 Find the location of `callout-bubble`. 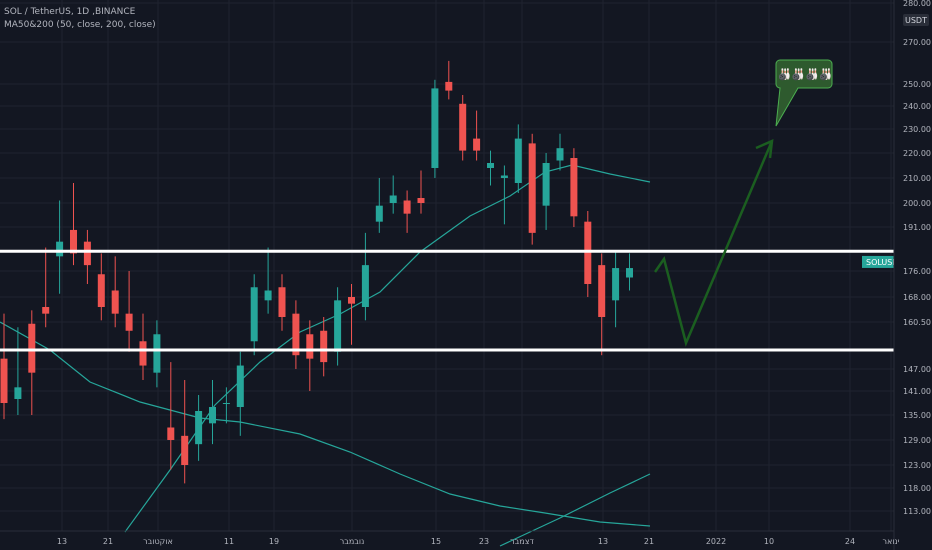

callout-bubble is located at coordinates (804, 93).